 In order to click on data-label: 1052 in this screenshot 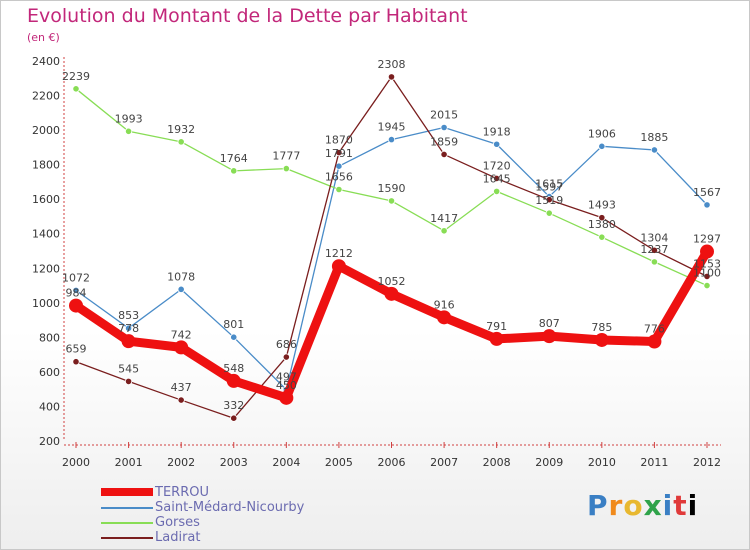, I will do `click(392, 281)`.